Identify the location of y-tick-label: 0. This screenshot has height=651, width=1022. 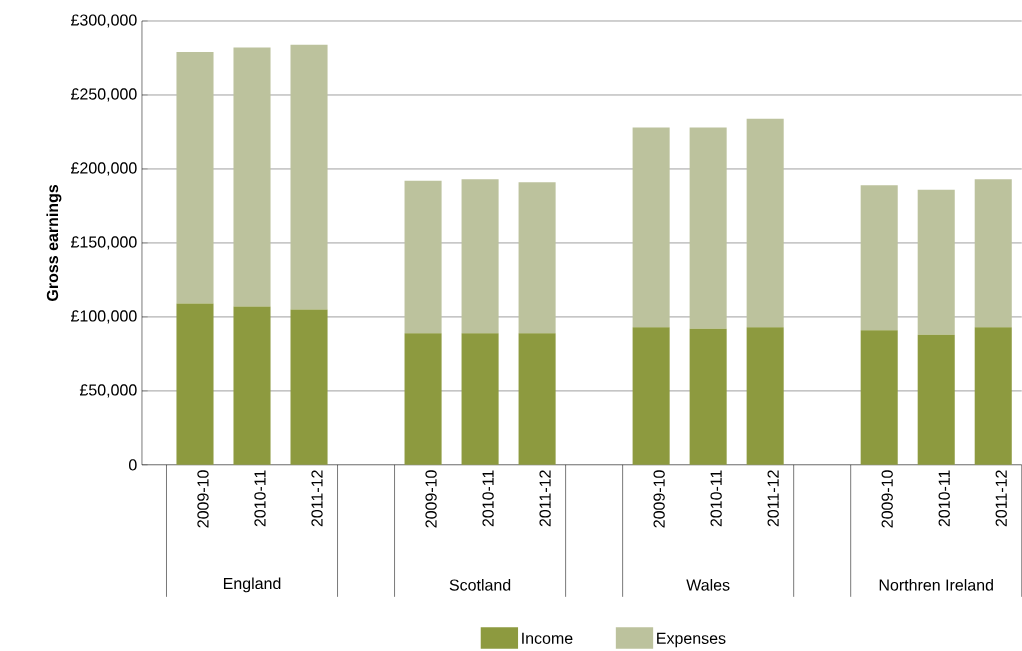
(132, 465).